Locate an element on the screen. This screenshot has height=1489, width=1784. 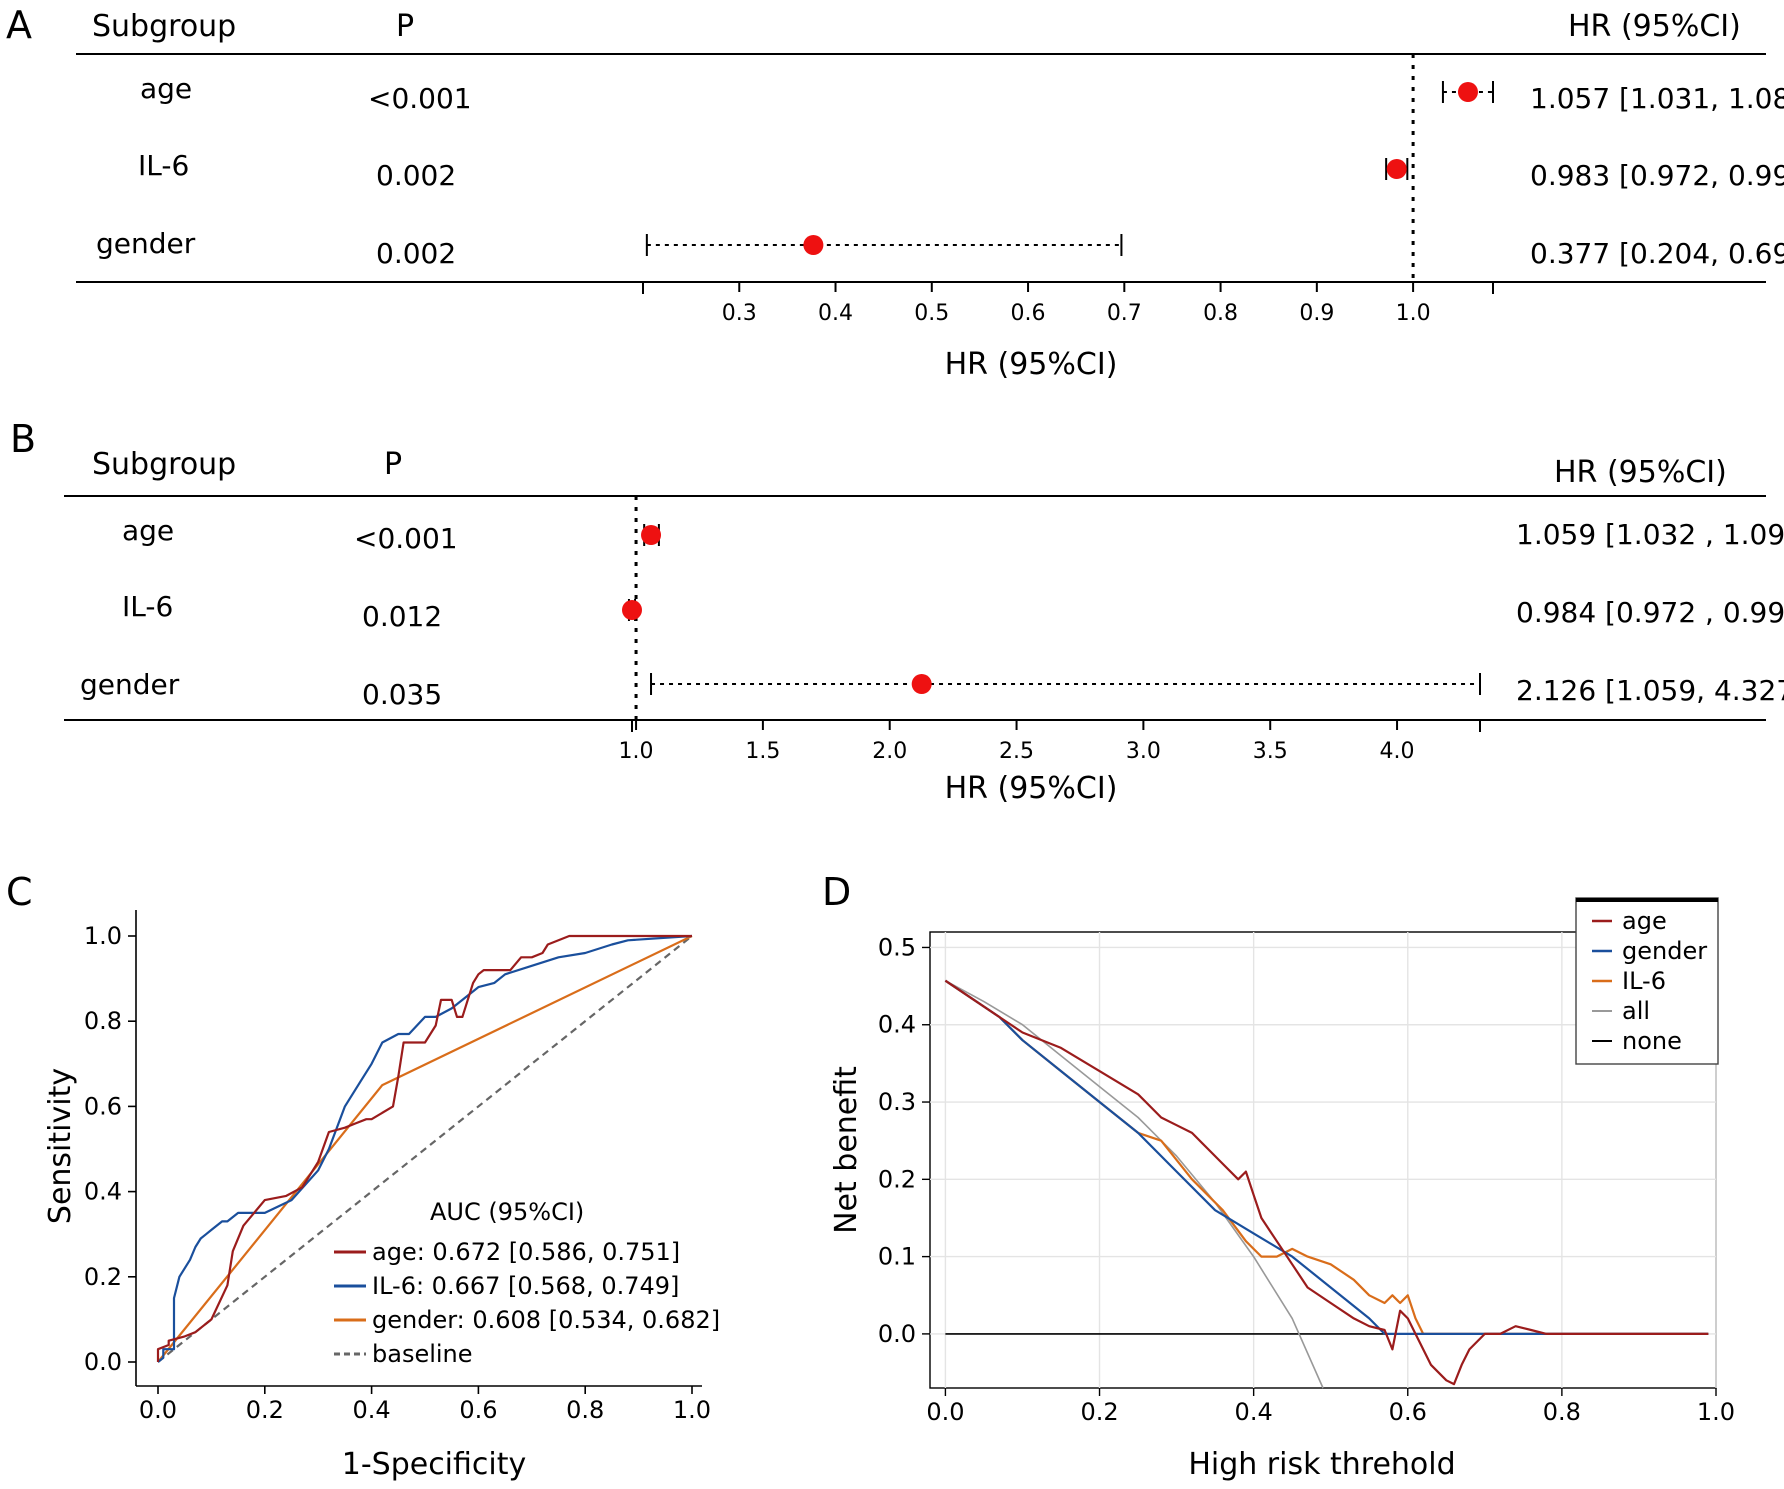
c-legend-baseline: baseline is located at coordinates (422, 1354).